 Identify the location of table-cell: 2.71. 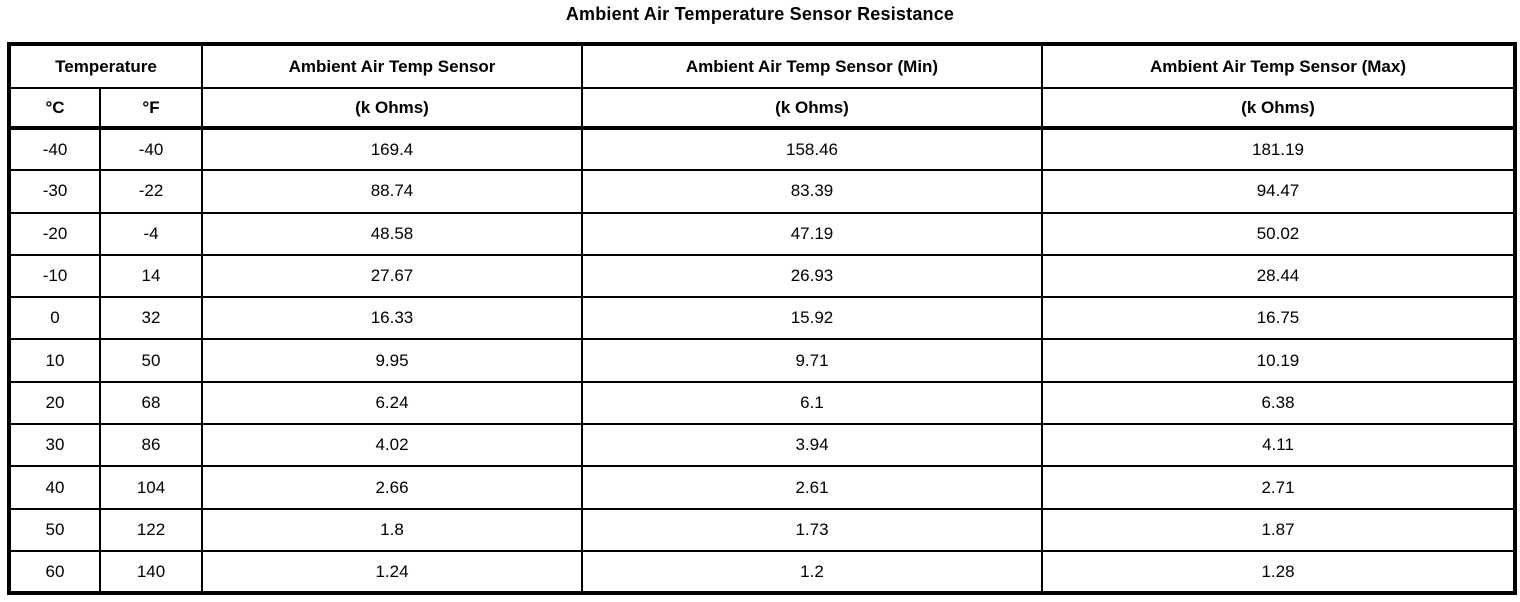
(1278, 487).